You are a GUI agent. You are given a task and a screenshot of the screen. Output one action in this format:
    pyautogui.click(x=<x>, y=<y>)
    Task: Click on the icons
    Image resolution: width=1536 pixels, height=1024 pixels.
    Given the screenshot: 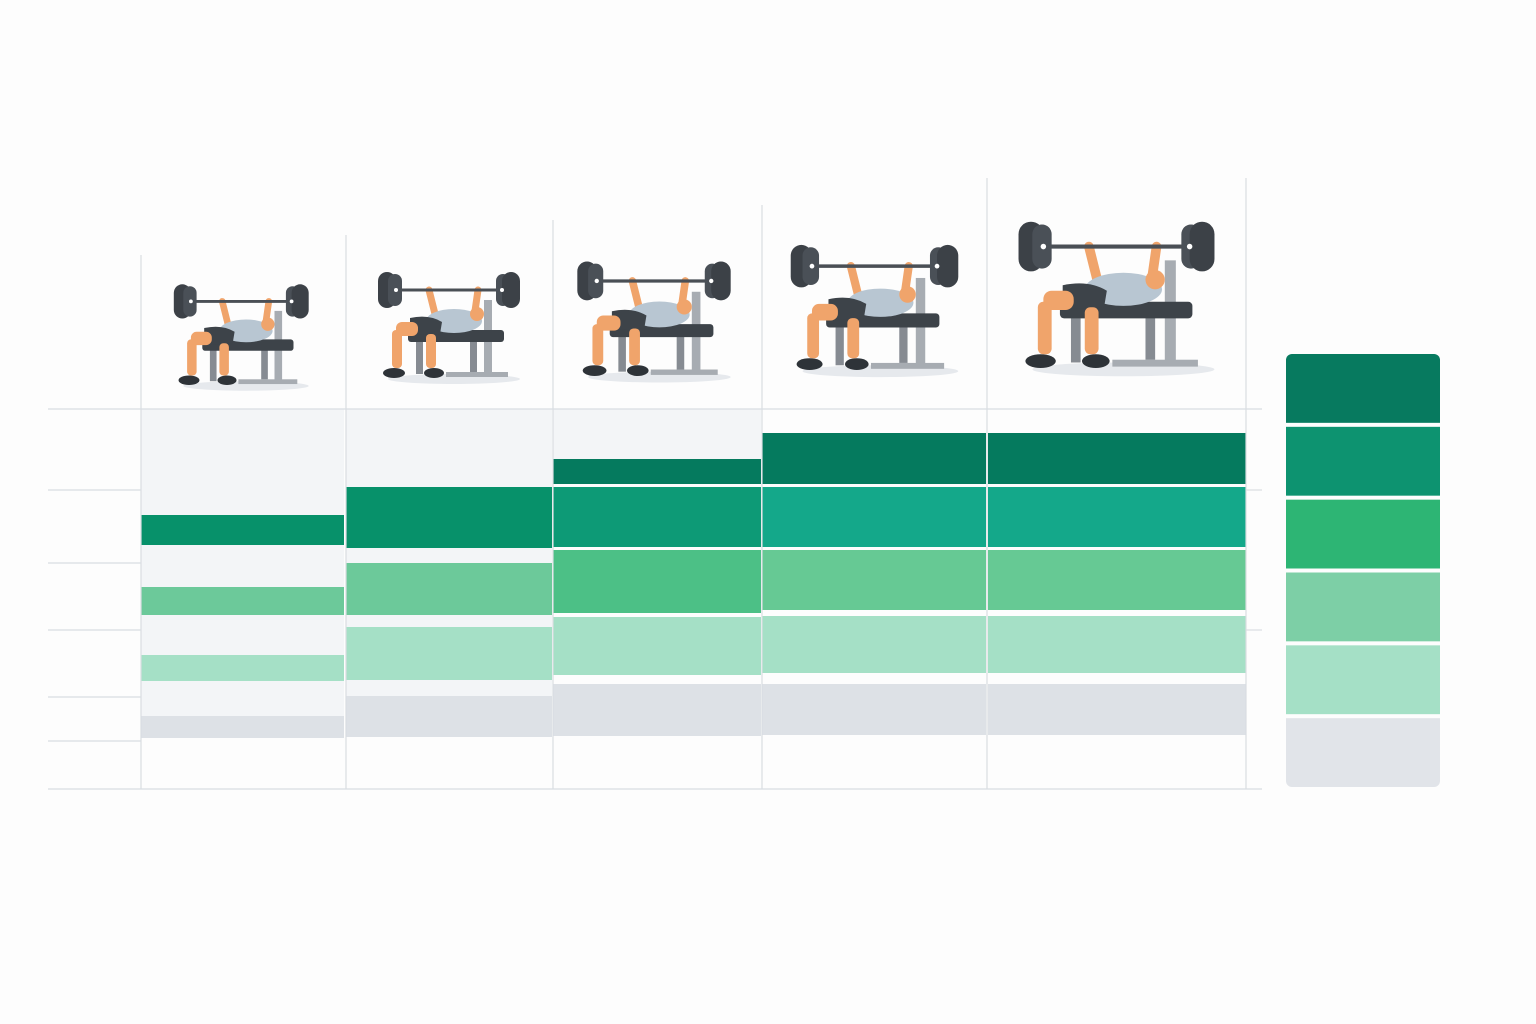 What is the action you would take?
    pyautogui.click(x=694, y=306)
    